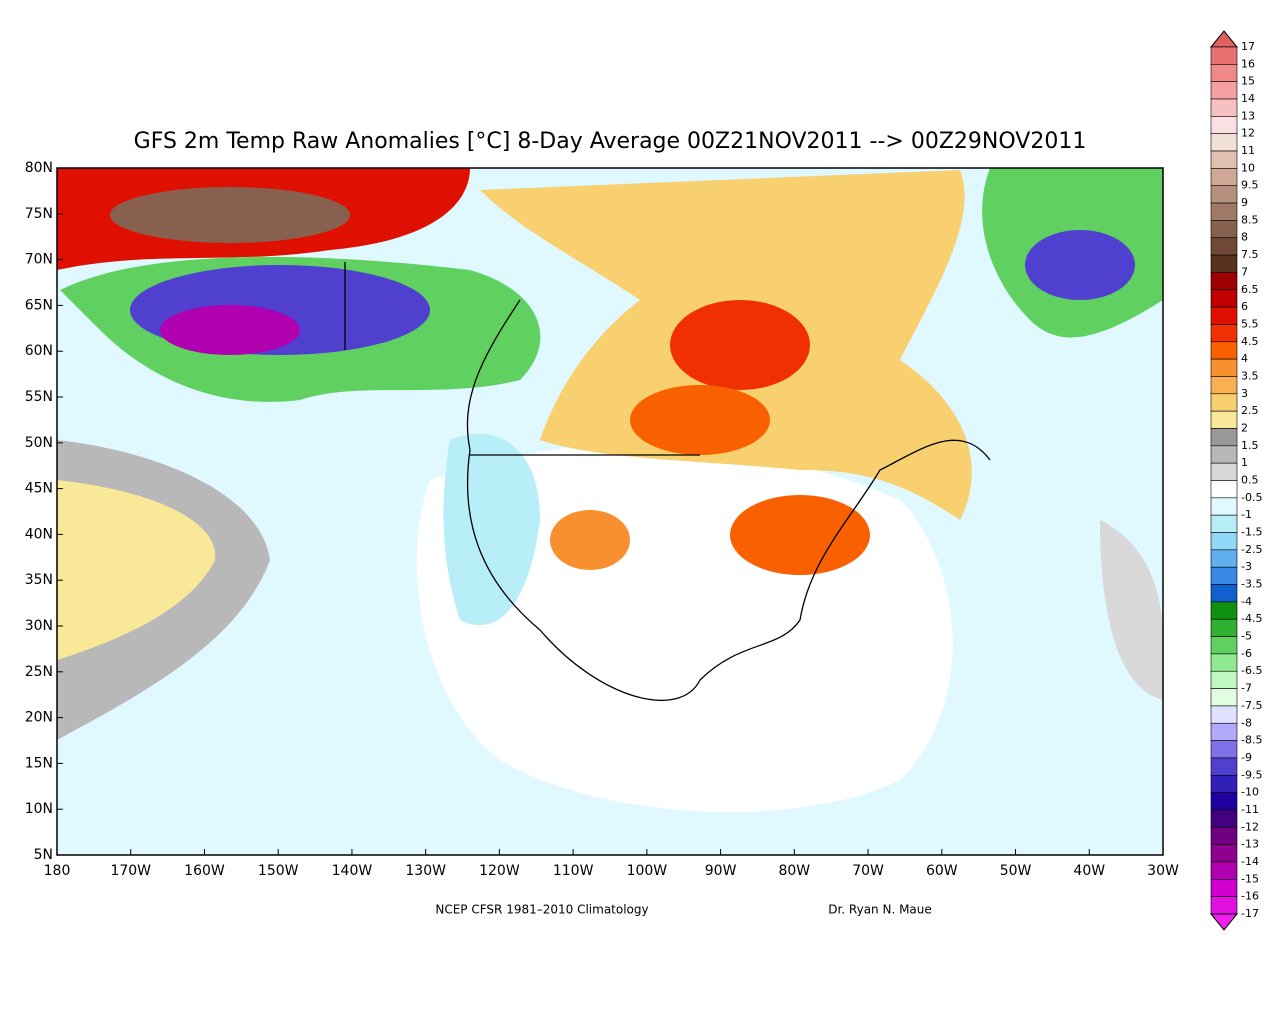  What do you see at coordinates (1251, 670) in the screenshot?
I see `colorbar-label: -6.5` at bounding box center [1251, 670].